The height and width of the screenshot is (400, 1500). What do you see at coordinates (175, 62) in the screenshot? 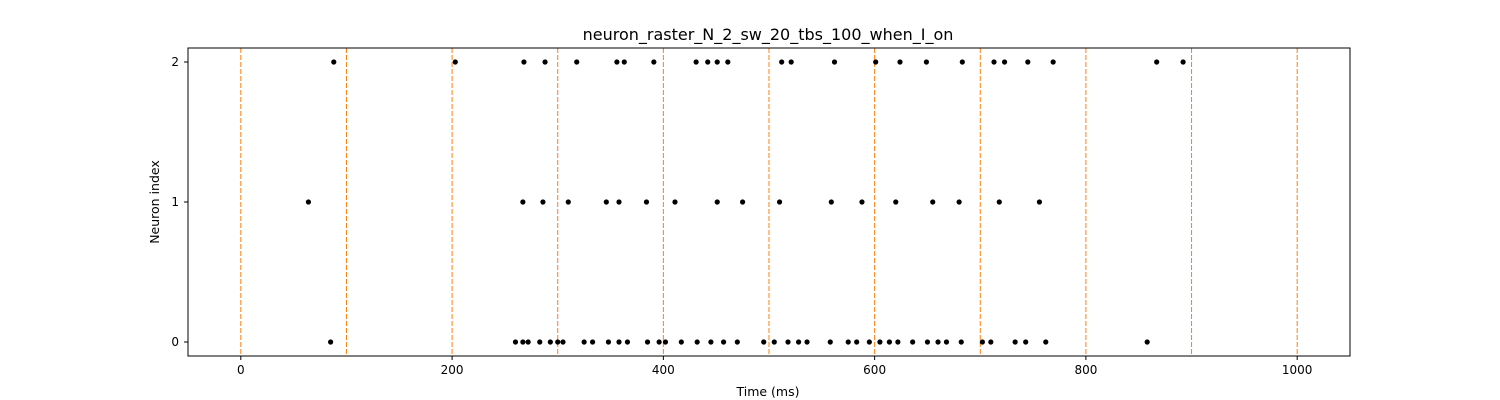
I see `y-tick-label: 2` at bounding box center [175, 62].